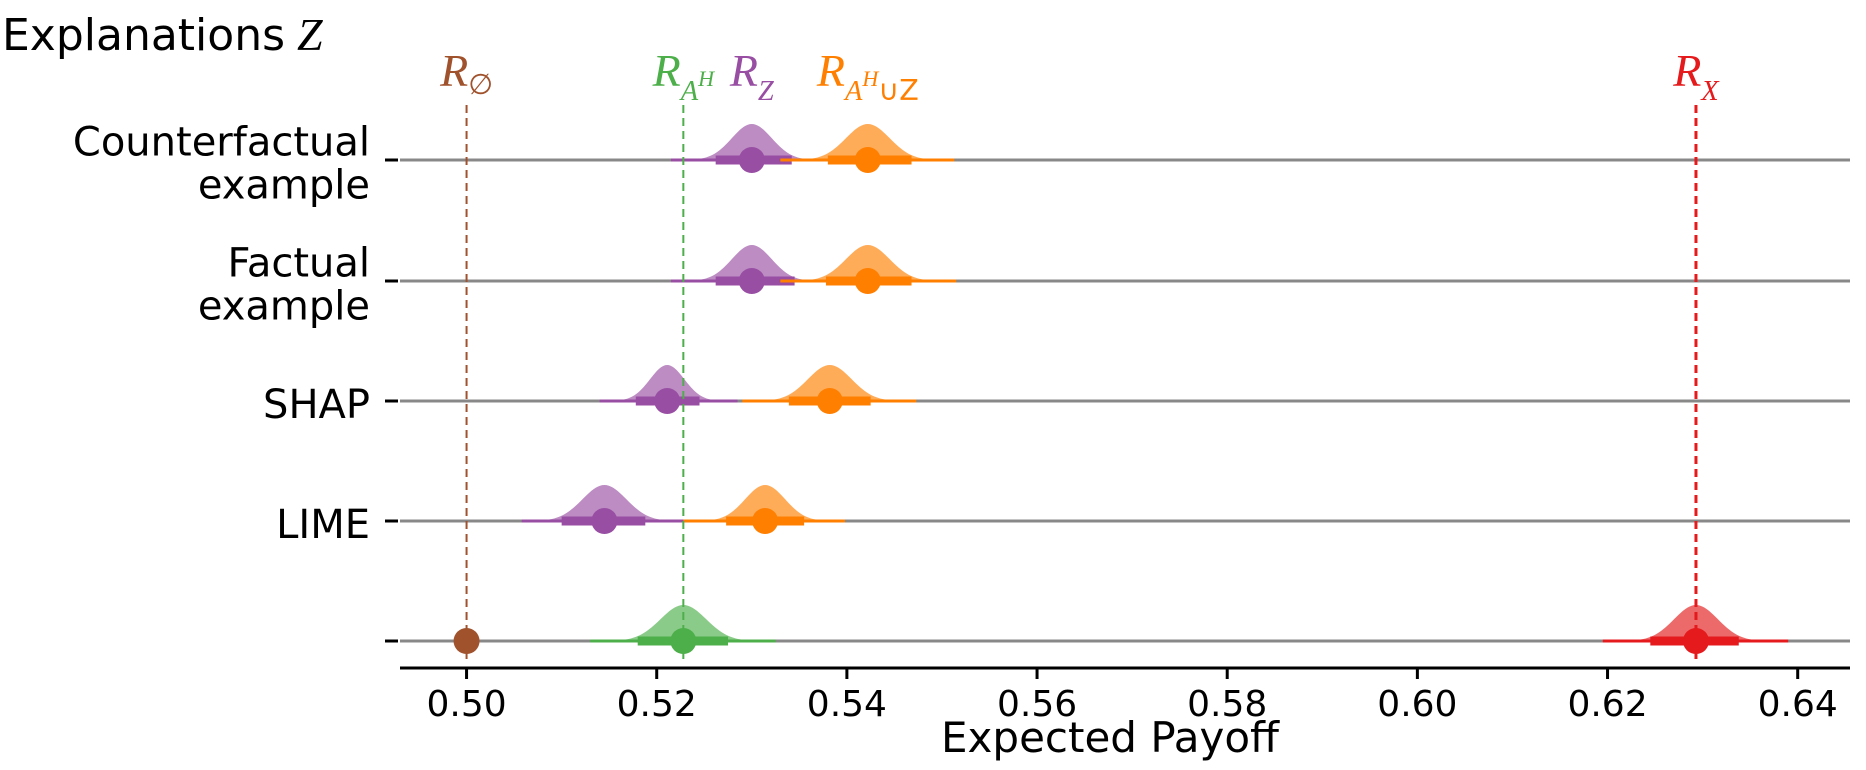  Describe the element at coordinates (323, 525) in the screenshot. I see `row-label: LIME` at that location.